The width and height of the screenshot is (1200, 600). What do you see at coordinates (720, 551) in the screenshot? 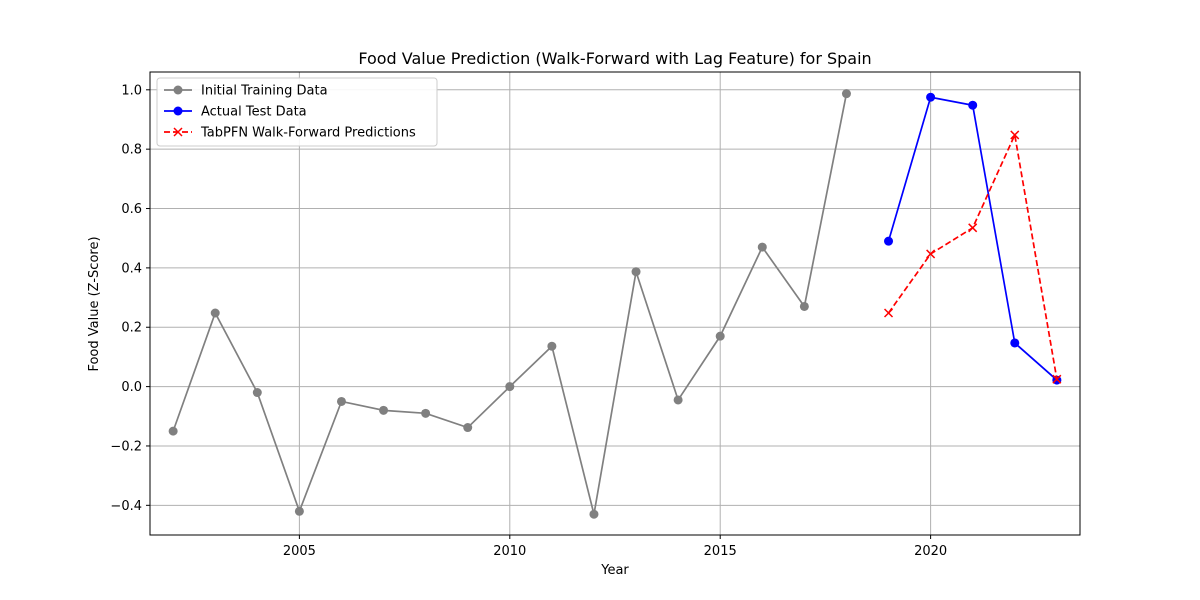
I see `x-tick-label: 2015` at bounding box center [720, 551].